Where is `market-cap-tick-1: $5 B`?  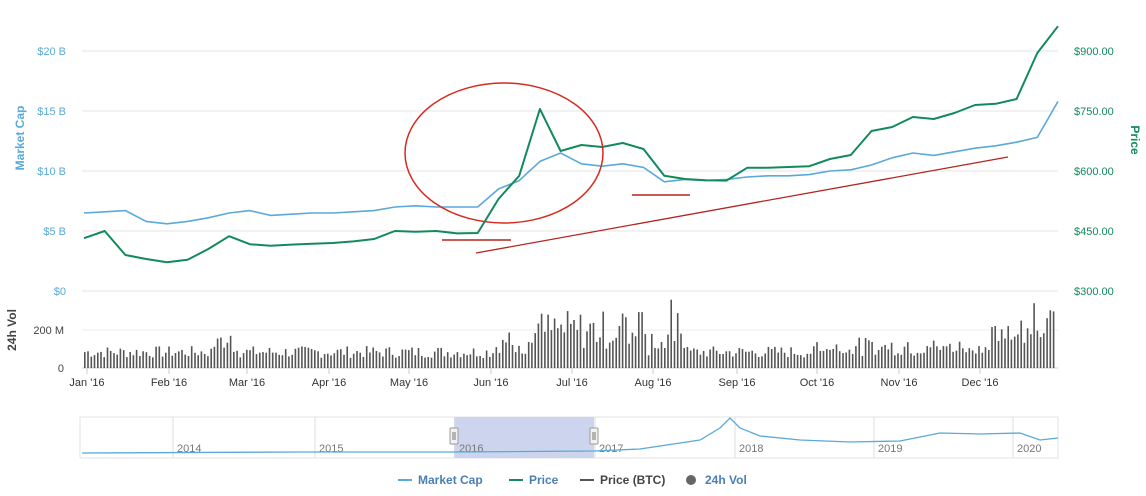 market-cap-tick-1: $5 B is located at coordinates (54, 232).